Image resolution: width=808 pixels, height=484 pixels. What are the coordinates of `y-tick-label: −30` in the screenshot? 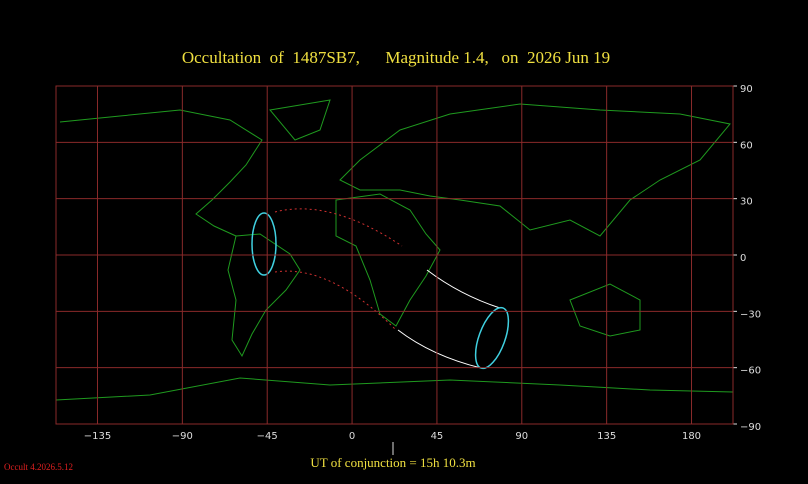 It's located at (750, 314).